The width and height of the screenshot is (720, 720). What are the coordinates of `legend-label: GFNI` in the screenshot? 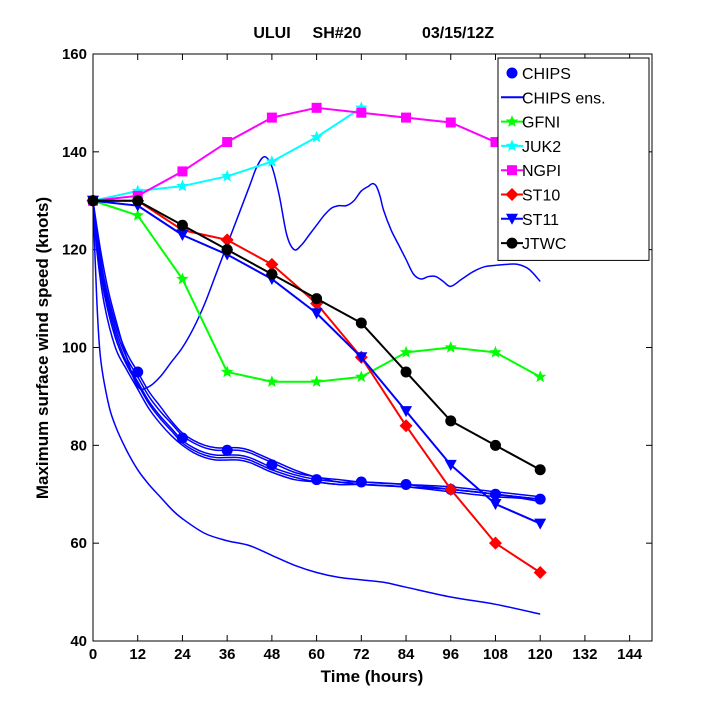 It's located at (541, 123).